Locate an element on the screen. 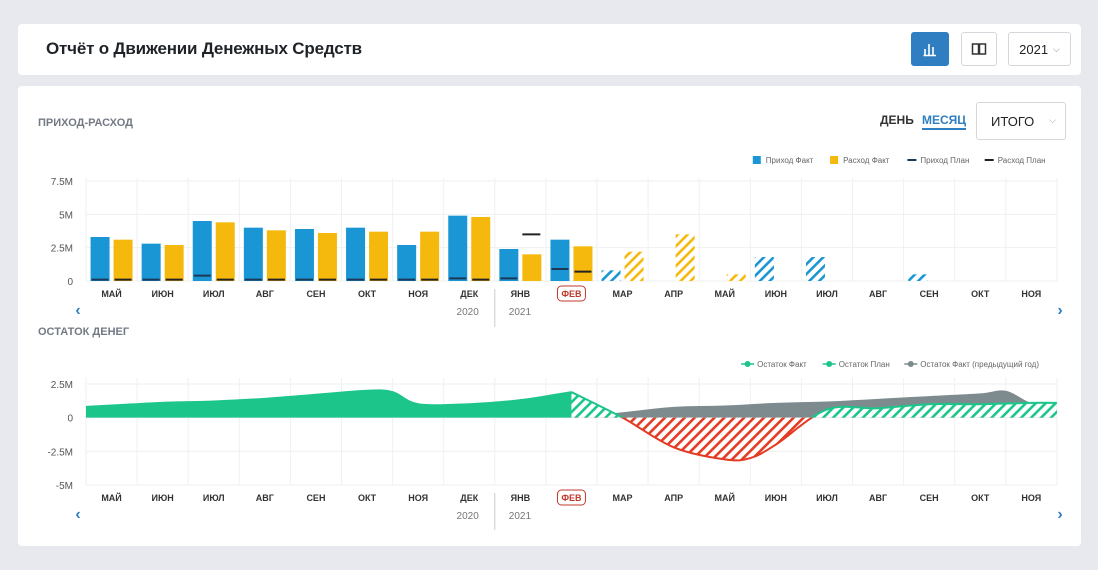 This screenshot has height=570, width=1098. bal-y-tick: 2.5M is located at coordinates (62, 385).